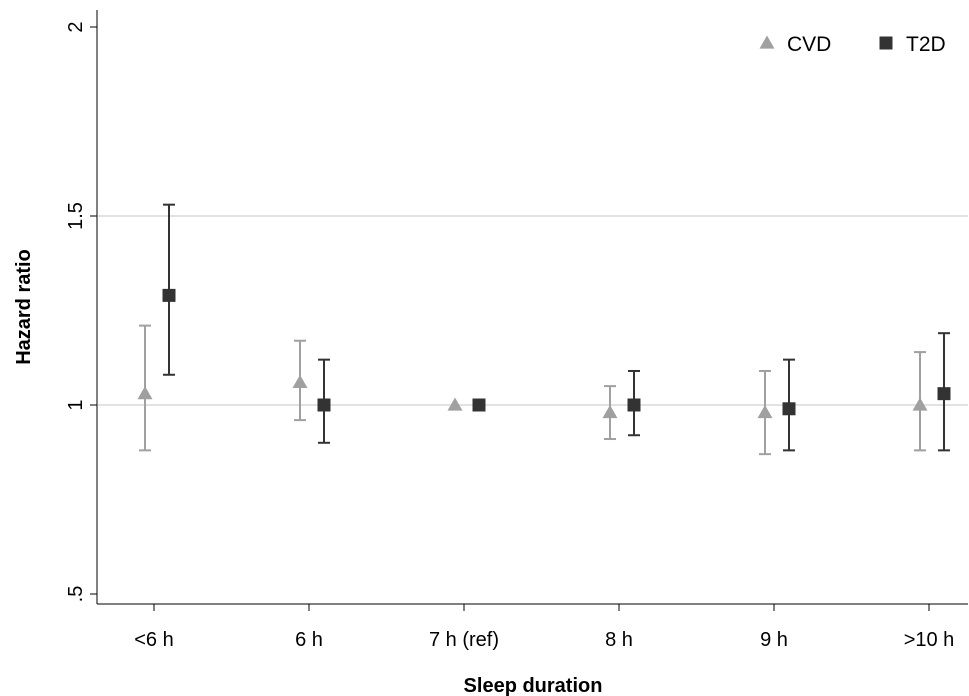  What do you see at coordinates (464, 640) in the screenshot?
I see `x-tick-label: 7 h (ref)` at bounding box center [464, 640].